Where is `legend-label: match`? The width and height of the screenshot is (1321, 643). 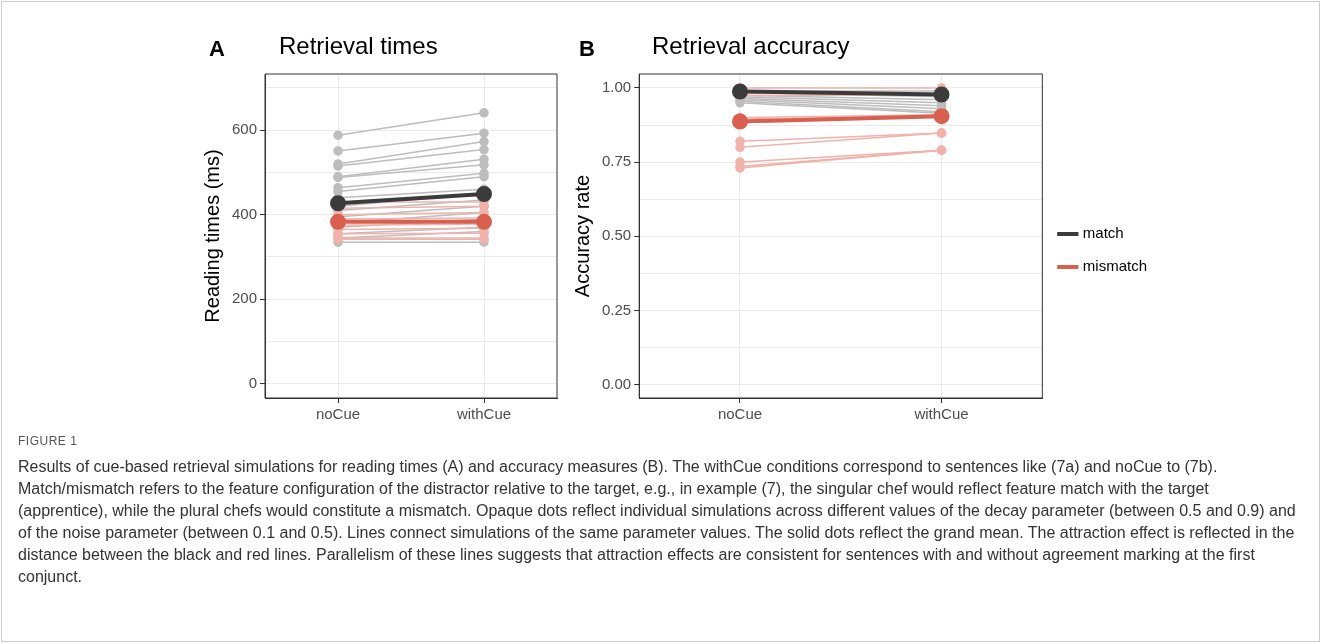 legend-label: match is located at coordinates (1103, 233).